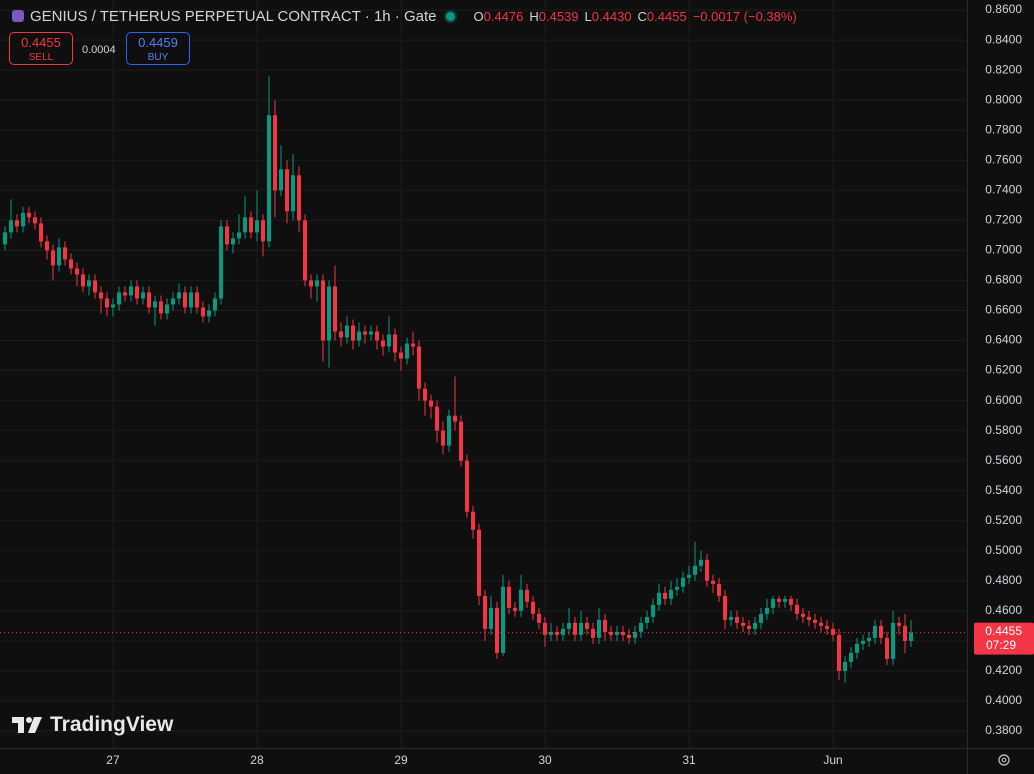 This screenshot has width=1034, height=774. I want to click on y-tick-label: 0.7000, so click(1003, 250).